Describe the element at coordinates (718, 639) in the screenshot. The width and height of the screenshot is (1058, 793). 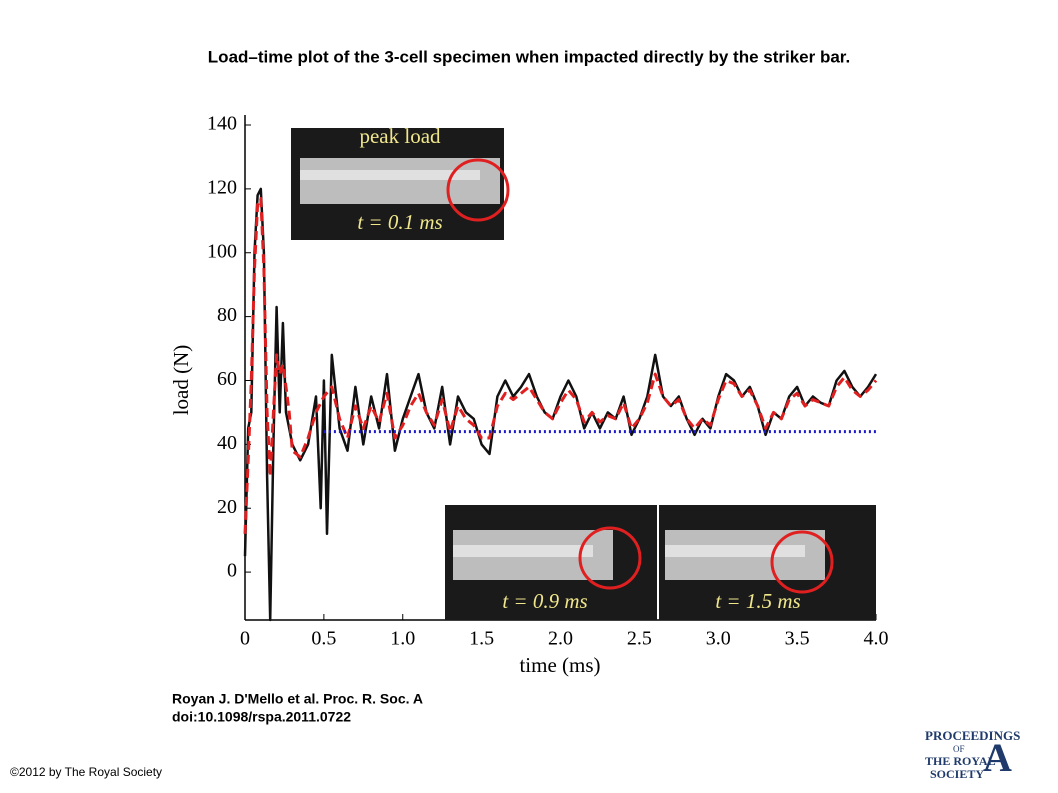
I see `x-tick-label: 3.0` at that location.